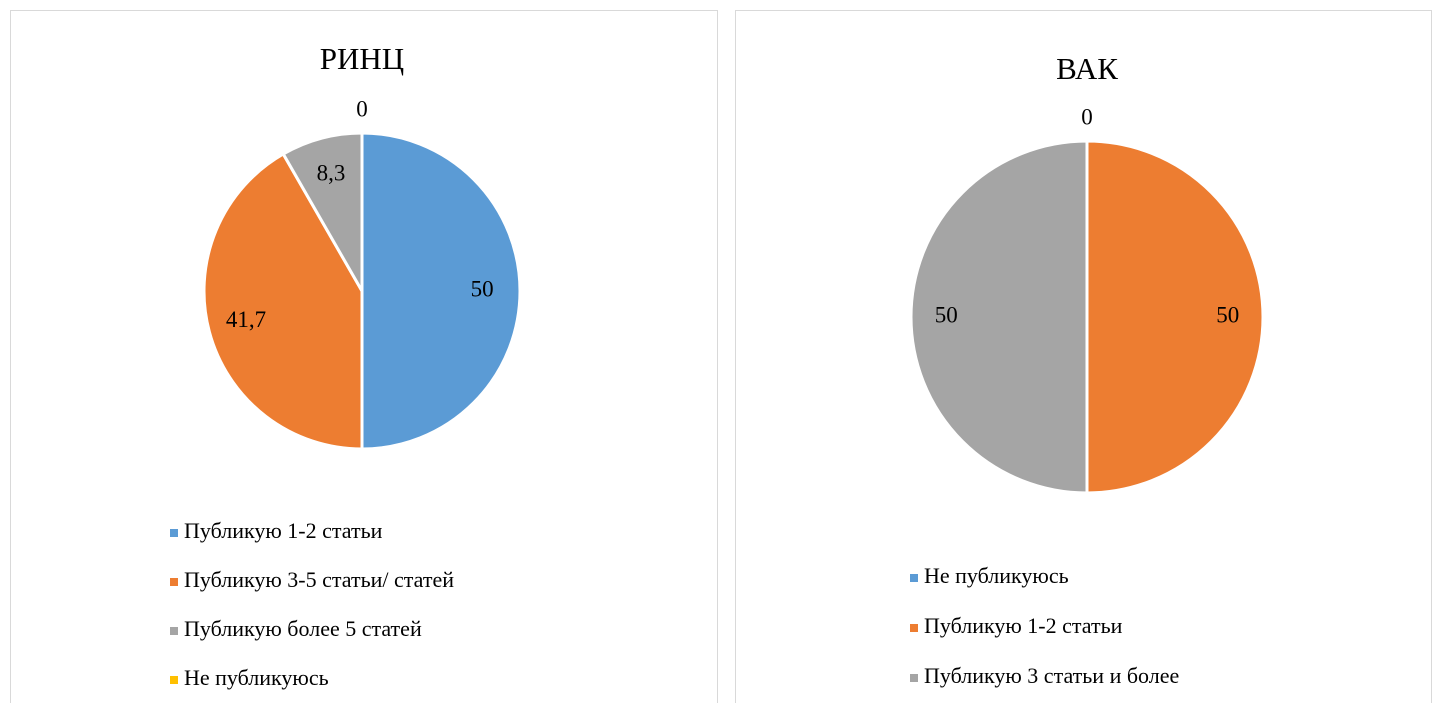  Describe the element at coordinates (319, 579) in the screenshot. I see `legend-label: Публикую 3-5 статьи/ статей` at that location.